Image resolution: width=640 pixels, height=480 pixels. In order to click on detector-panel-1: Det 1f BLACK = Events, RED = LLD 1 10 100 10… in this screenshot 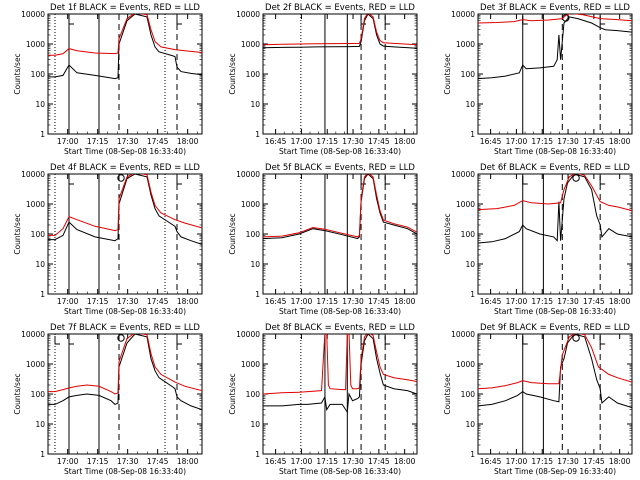, I will do `click(108, 79)`.